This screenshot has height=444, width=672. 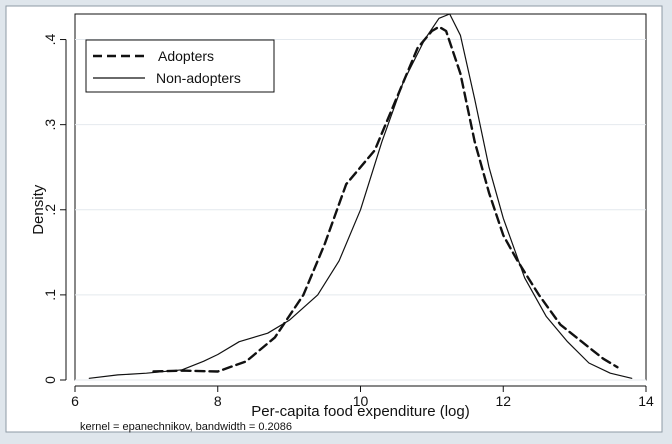 I want to click on legend-box, so click(x=180, y=66).